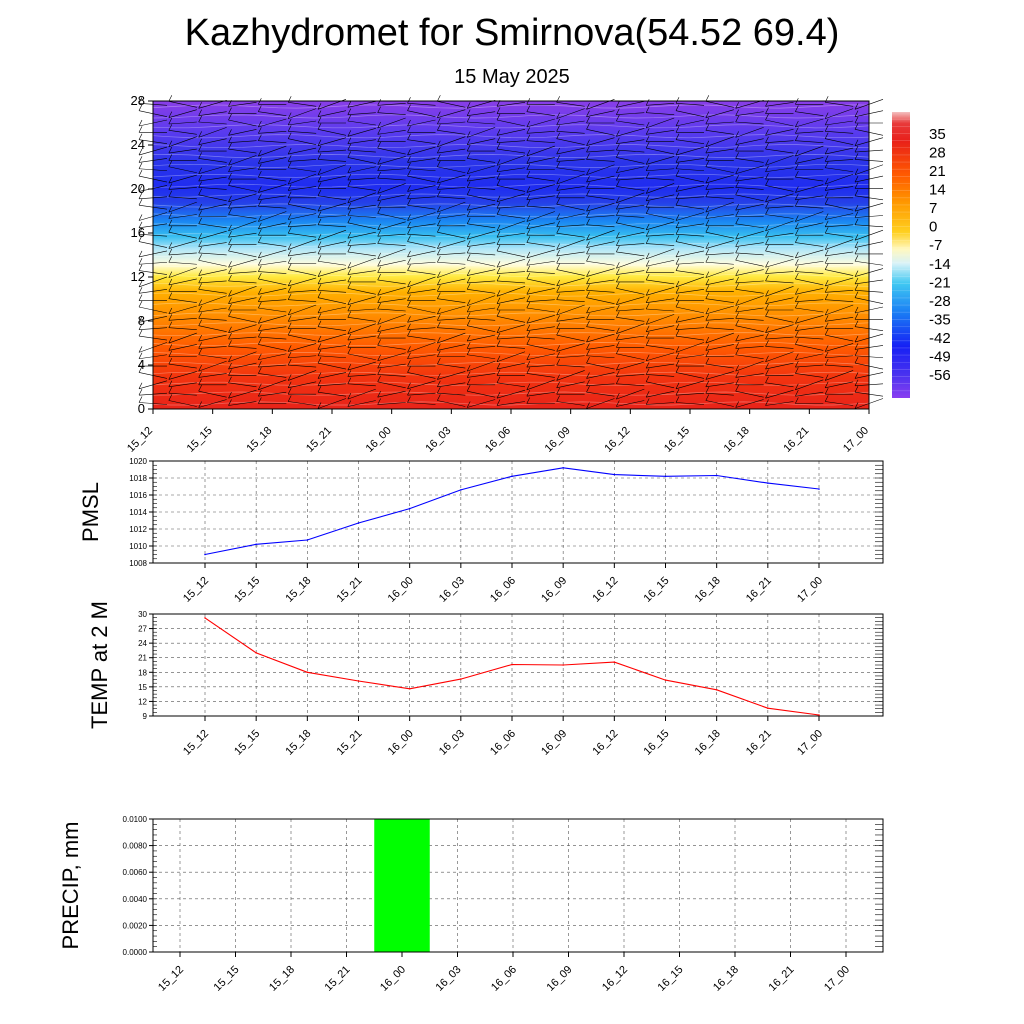 This screenshot has width=1024, height=1024. I want to click on x-tick-label: 15_15, so click(247, 743).